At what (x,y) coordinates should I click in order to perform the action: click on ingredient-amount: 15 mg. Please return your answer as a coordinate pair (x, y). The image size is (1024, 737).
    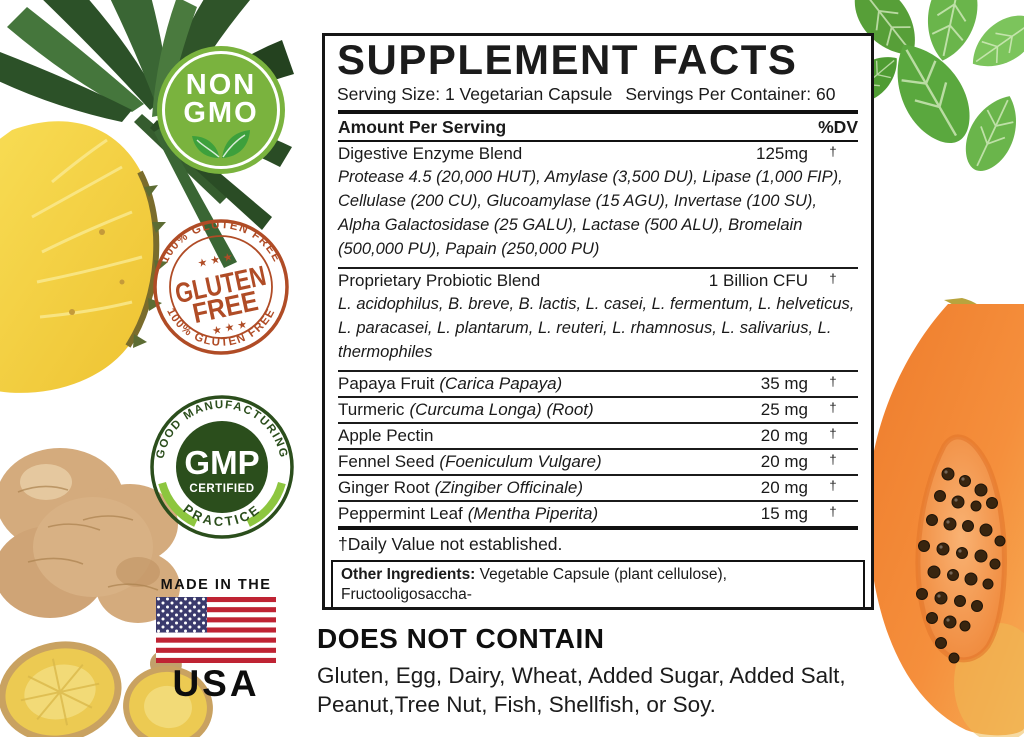
    Looking at the image, I should click on (784, 513).